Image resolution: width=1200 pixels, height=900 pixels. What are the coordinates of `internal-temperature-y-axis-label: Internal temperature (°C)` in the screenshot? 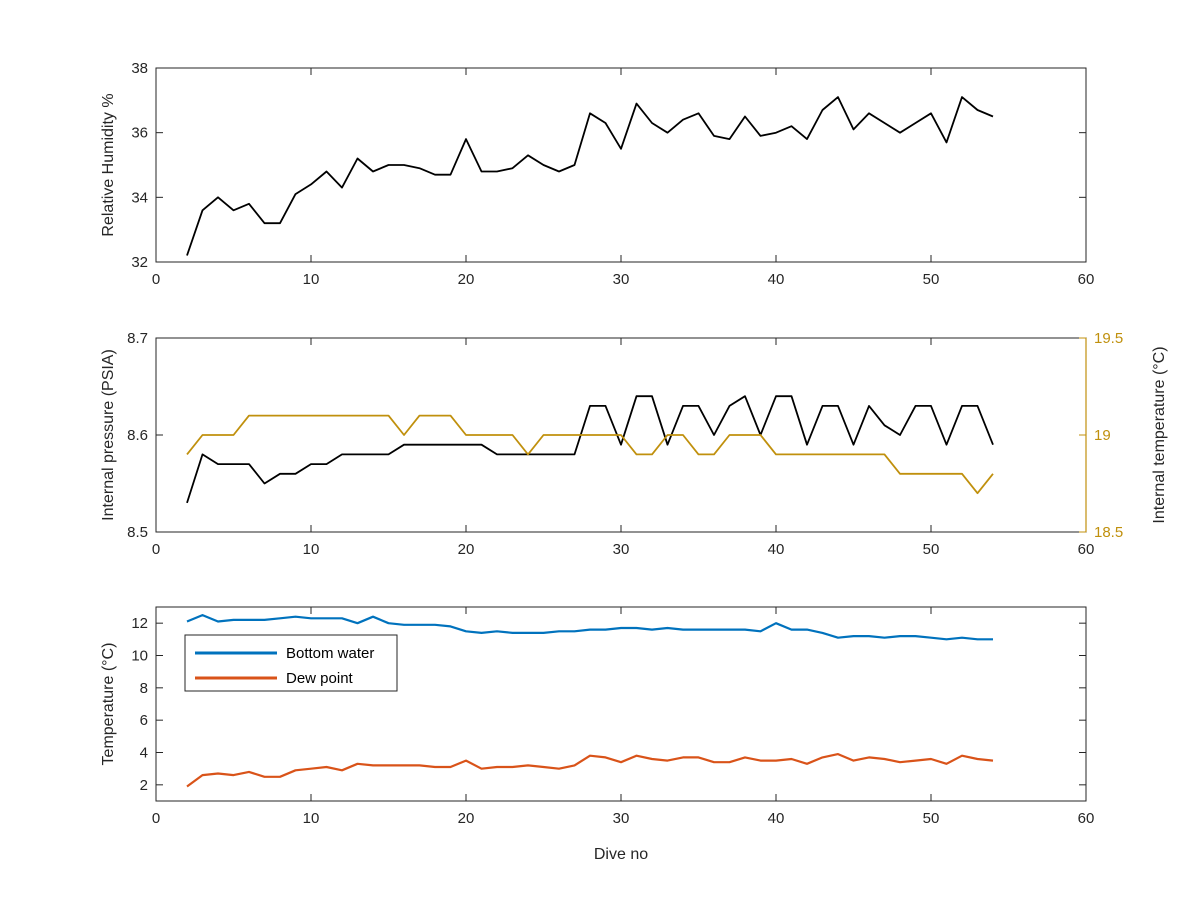 It's located at (1159, 434).